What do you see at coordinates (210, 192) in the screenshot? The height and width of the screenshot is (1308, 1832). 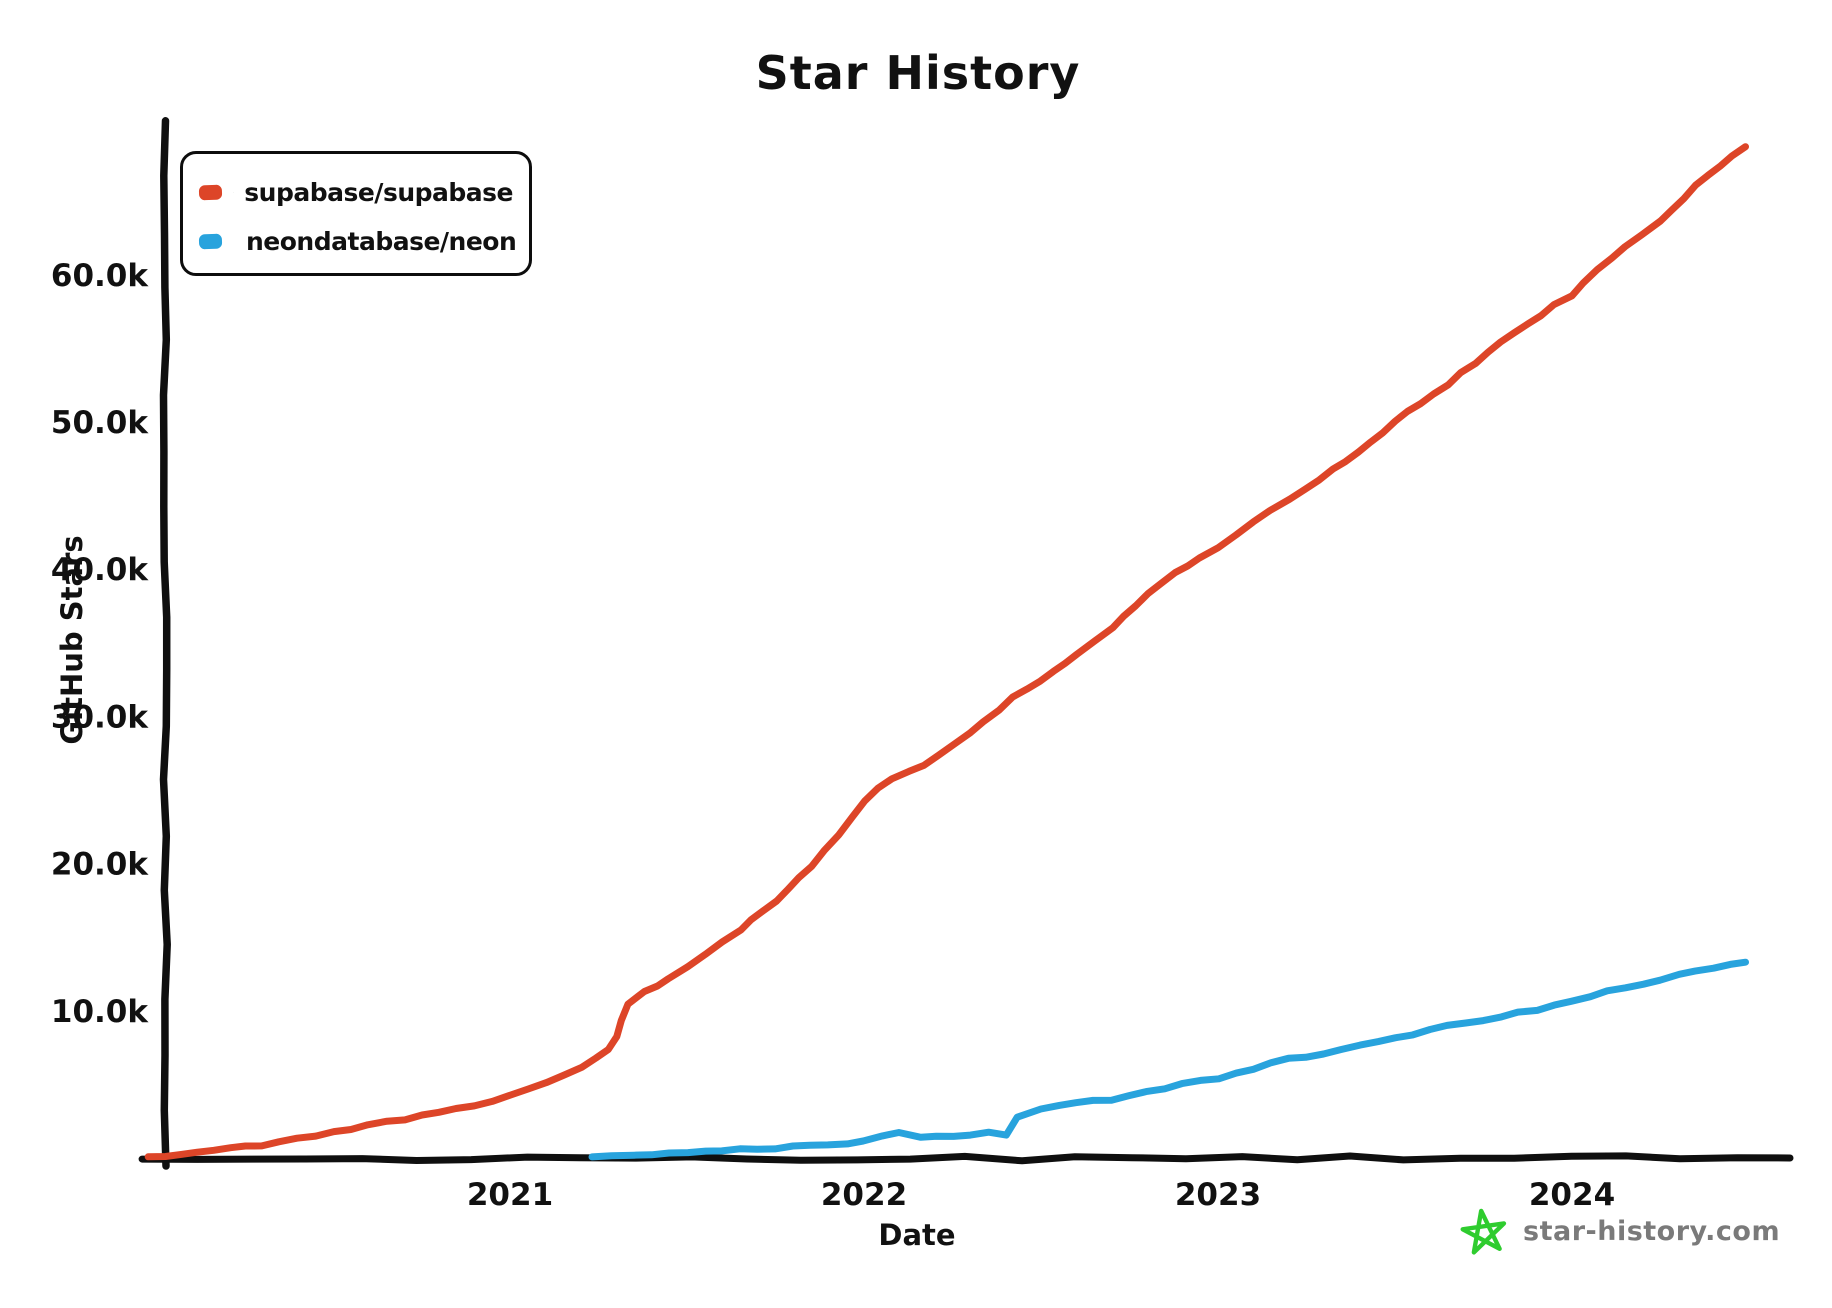 I see `legend-swatch-supabase` at bounding box center [210, 192].